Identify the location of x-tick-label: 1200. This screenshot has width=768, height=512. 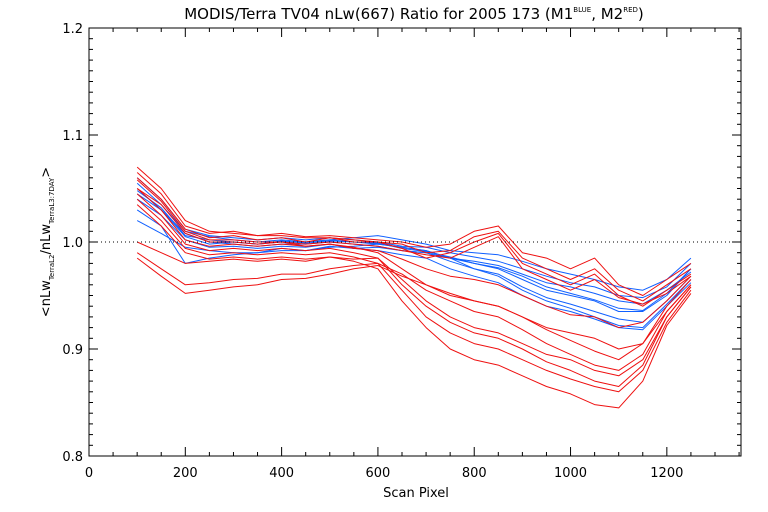
(666, 473).